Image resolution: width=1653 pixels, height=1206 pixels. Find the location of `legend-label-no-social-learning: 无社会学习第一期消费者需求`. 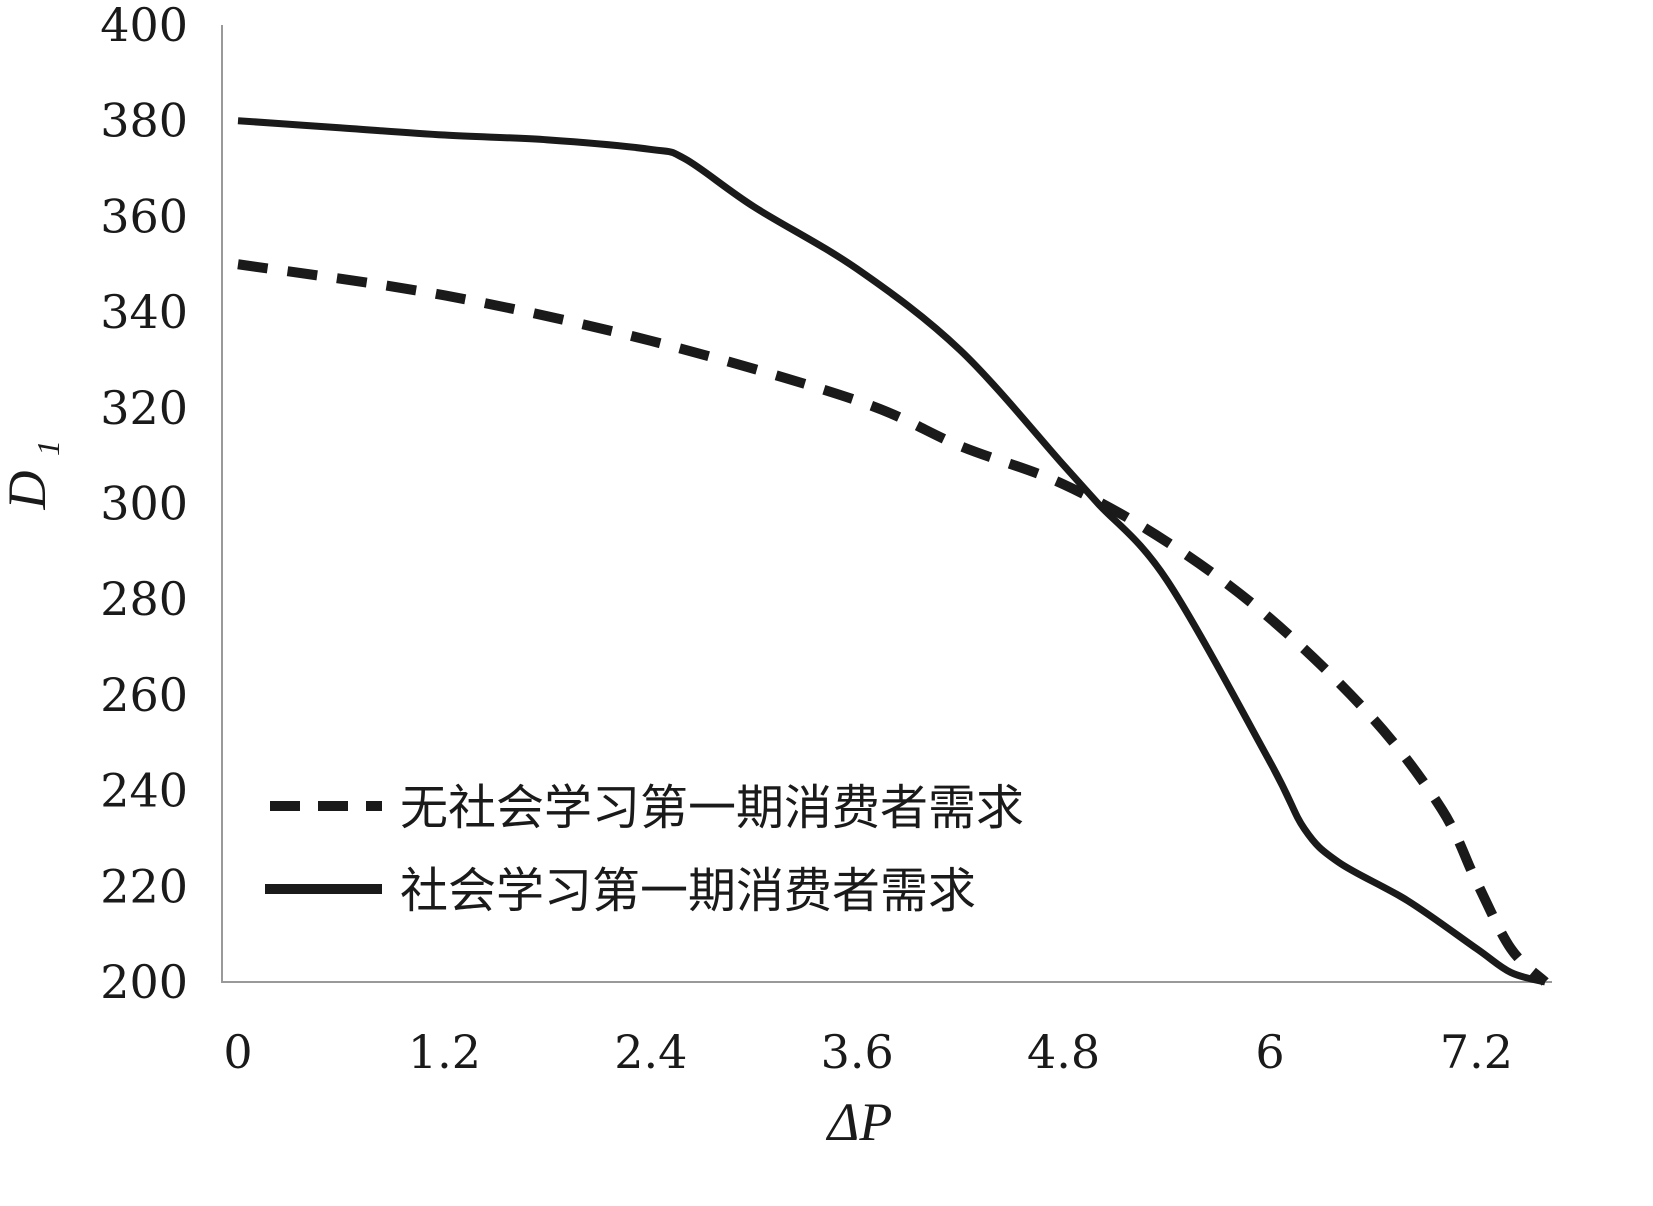

legend-label-no-social-learning: 无社会学习第一期消费者需求 is located at coordinates (712, 808).